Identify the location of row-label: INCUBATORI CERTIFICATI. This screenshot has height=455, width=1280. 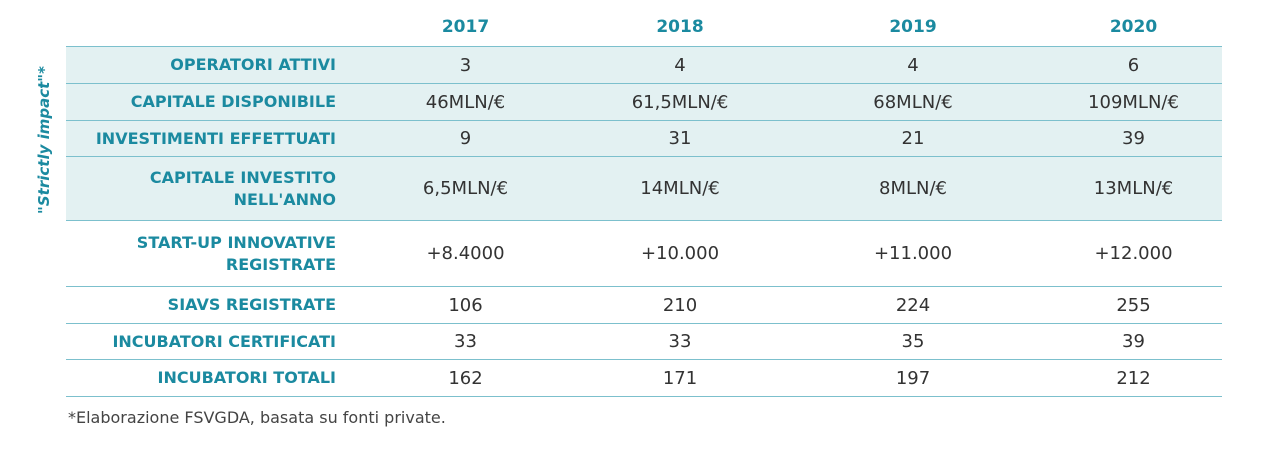
(209, 341).